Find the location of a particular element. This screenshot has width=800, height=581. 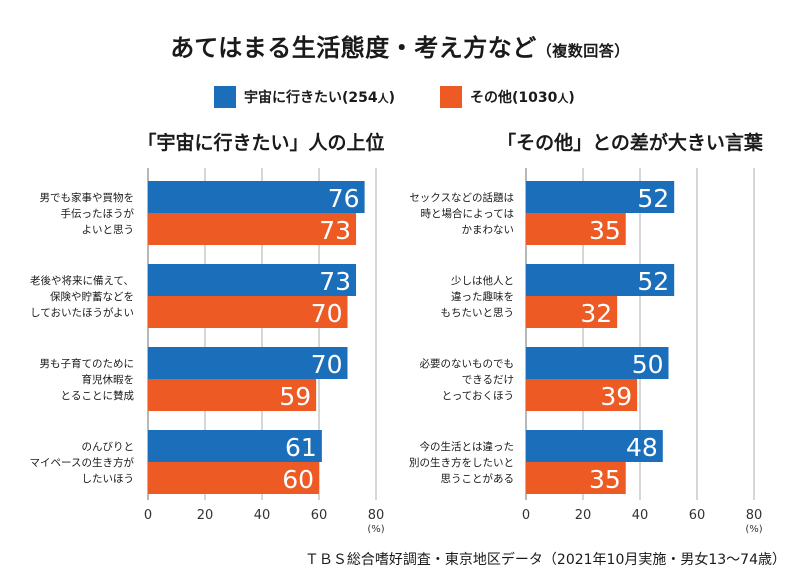

left-category-label: 保険や貯蓄などを is located at coordinates (92, 296).